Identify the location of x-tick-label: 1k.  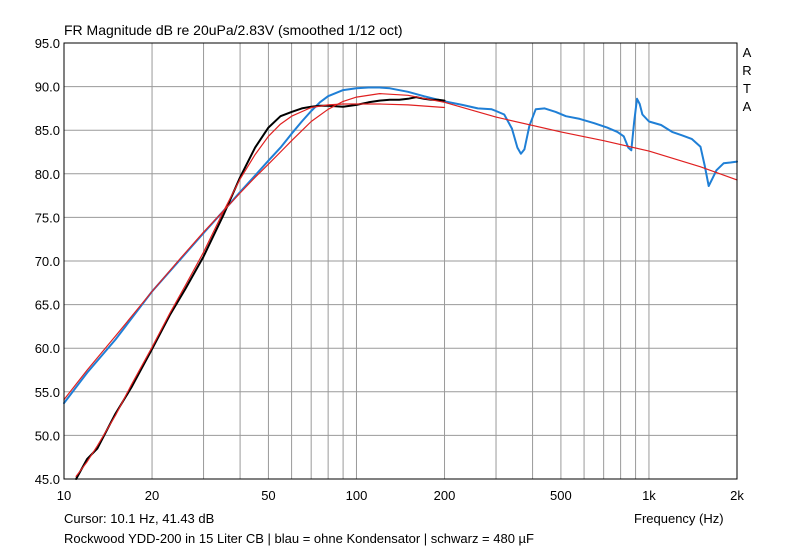
(649, 495).